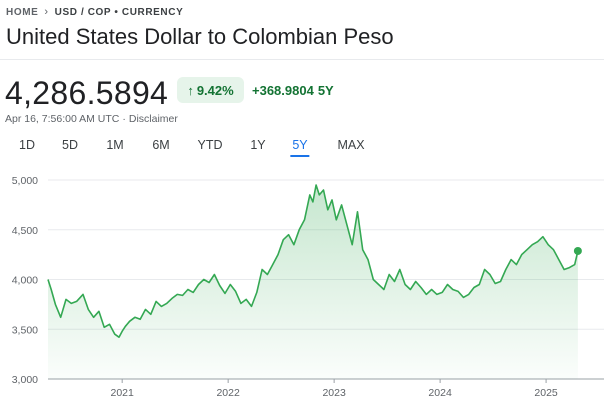 The width and height of the screenshot is (604, 407). Describe the element at coordinates (25, 380) in the screenshot. I see `y-tick-label: 3,000` at that location.